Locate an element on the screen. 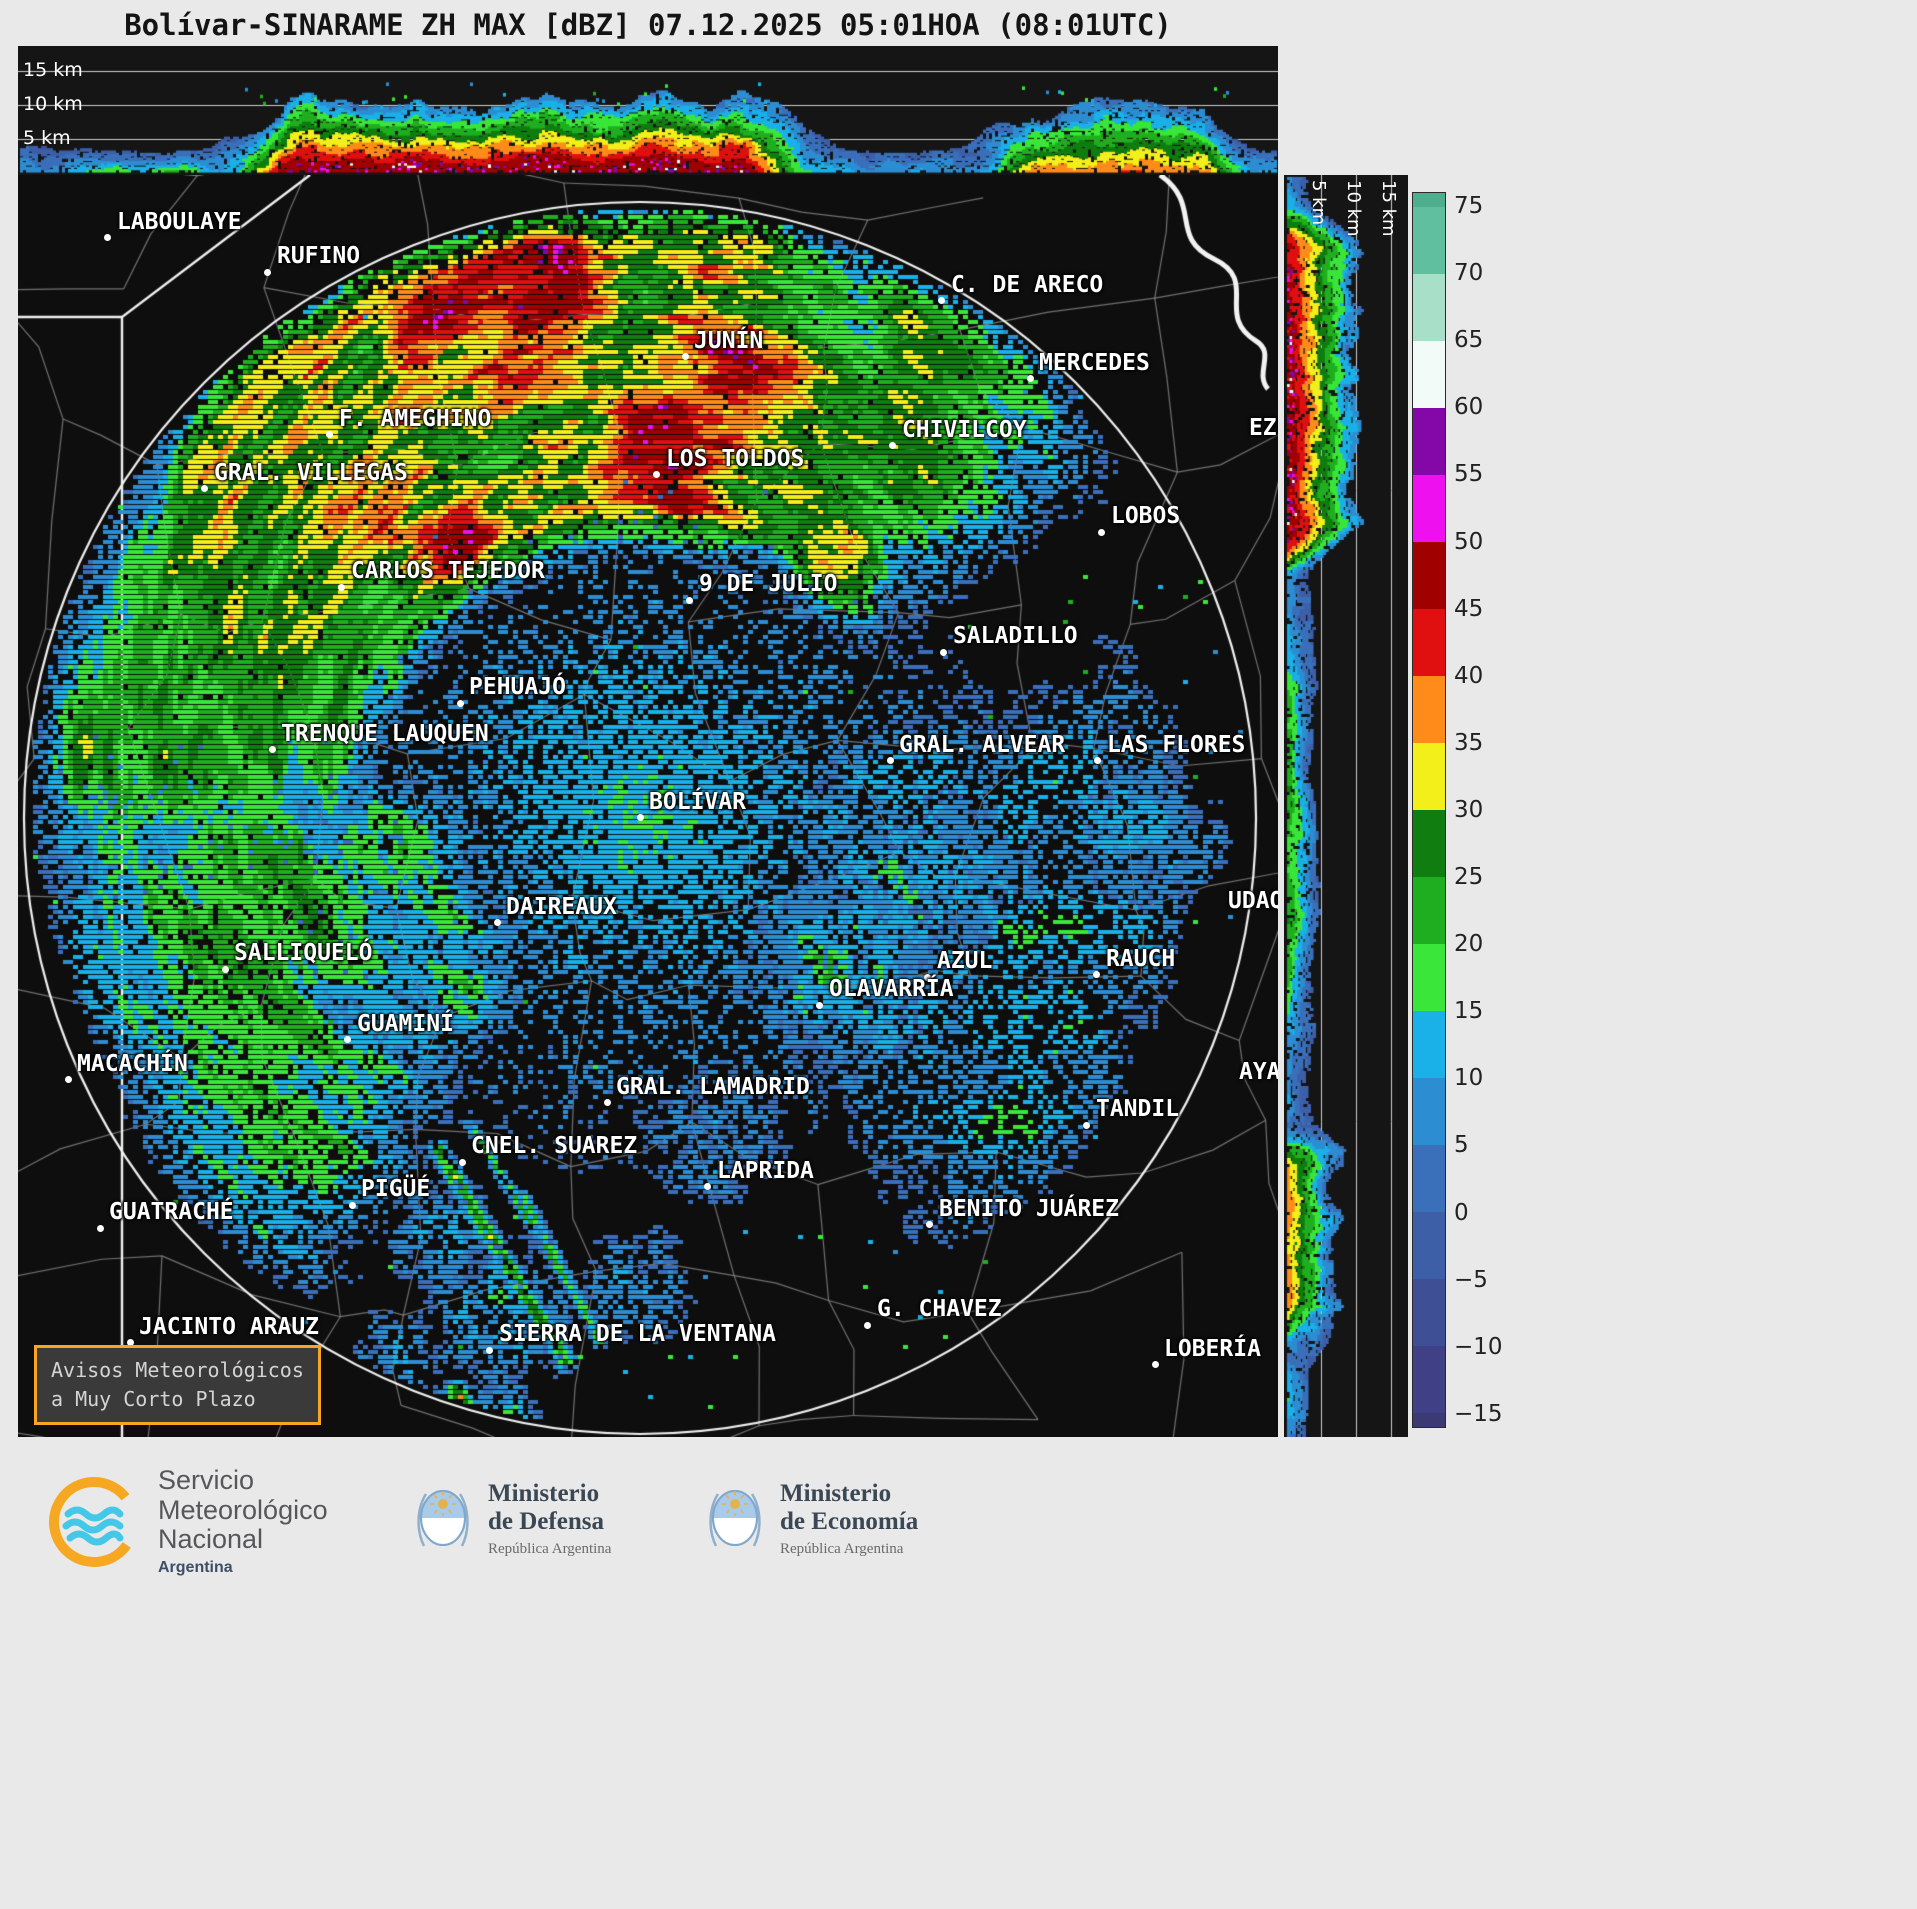  top-cross-section-canvas is located at coordinates (648, 110).